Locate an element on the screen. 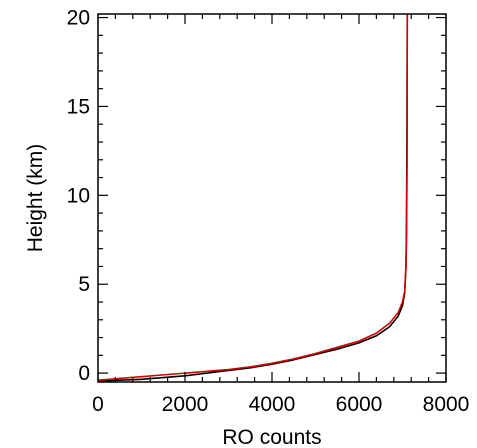  x-axis-title: RO counts is located at coordinates (271, 437).